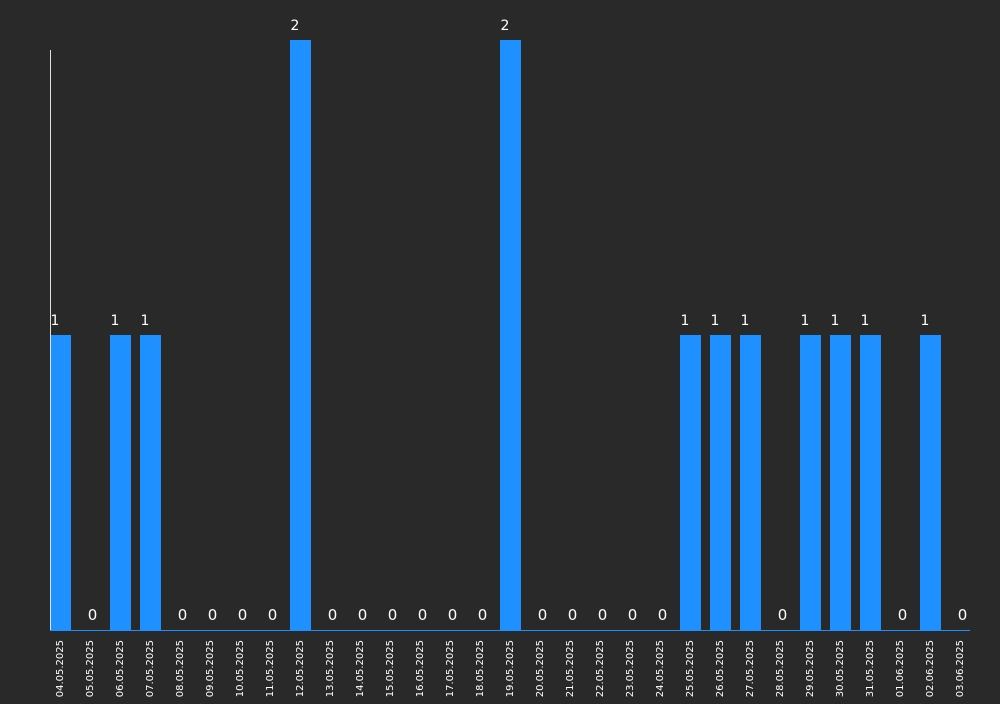  What do you see at coordinates (150, 668) in the screenshot?
I see `x-tick-label-07.05.2025: 07.05.2025` at bounding box center [150, 668].